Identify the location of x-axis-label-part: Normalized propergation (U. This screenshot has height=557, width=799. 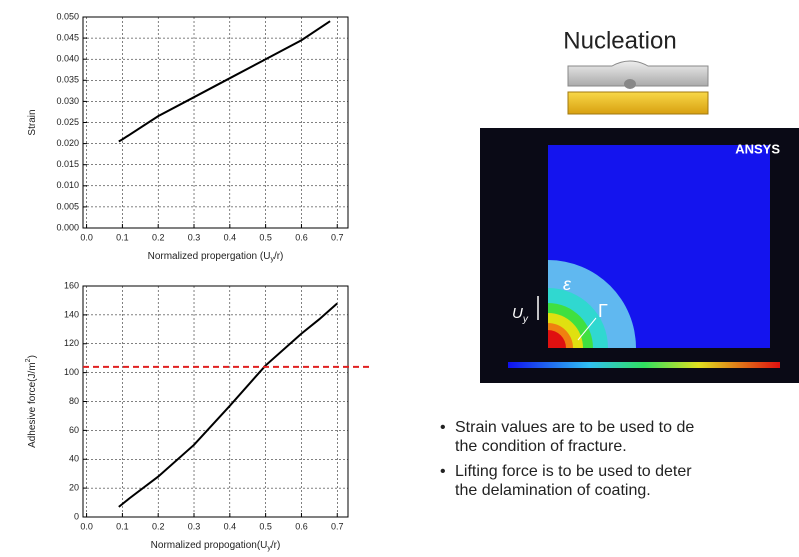
(209, 256).